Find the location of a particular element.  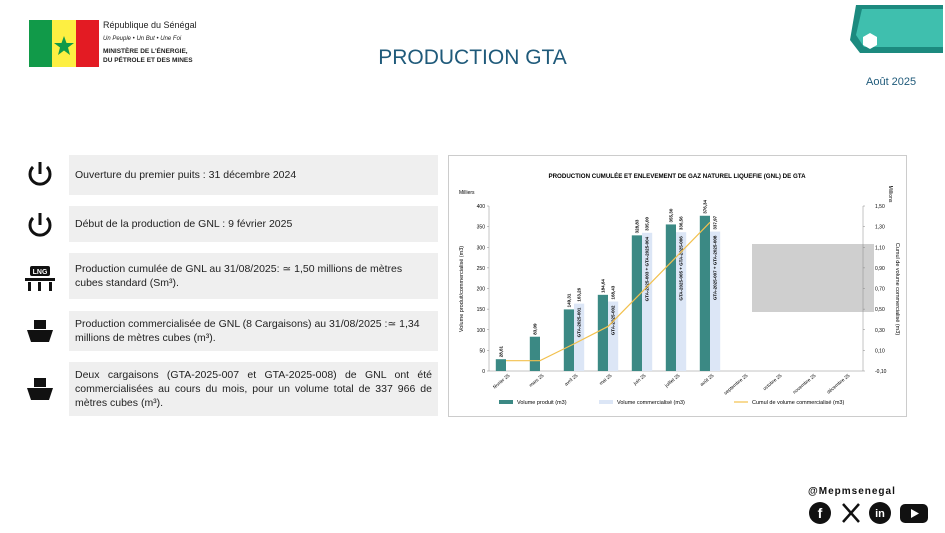

x-tick-label: juin 25 is located at coordinates (640, 380).